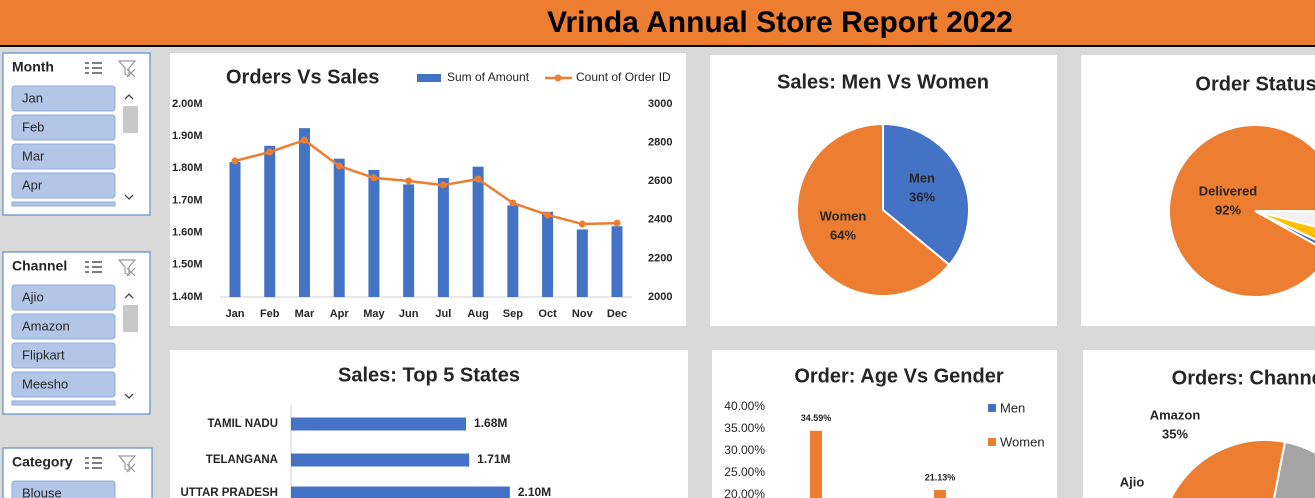 This screenshot has width=1315, height=498. Describe the element at coordinates (235, 314) in the screenshot. I see `x-tick-label: Jan` at that location.